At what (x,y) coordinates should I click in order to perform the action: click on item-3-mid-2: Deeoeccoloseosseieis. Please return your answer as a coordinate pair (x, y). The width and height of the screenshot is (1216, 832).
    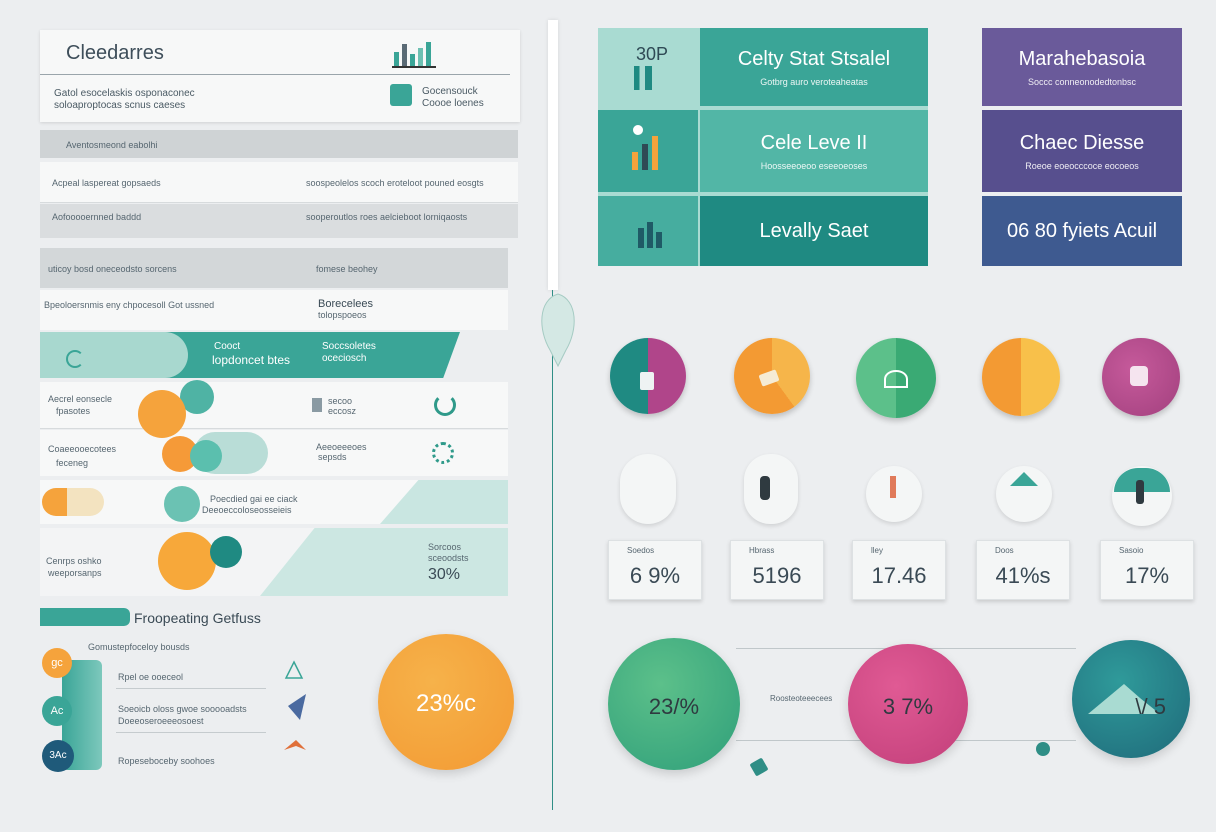
    Looking at the image, I should click on (247, 510).